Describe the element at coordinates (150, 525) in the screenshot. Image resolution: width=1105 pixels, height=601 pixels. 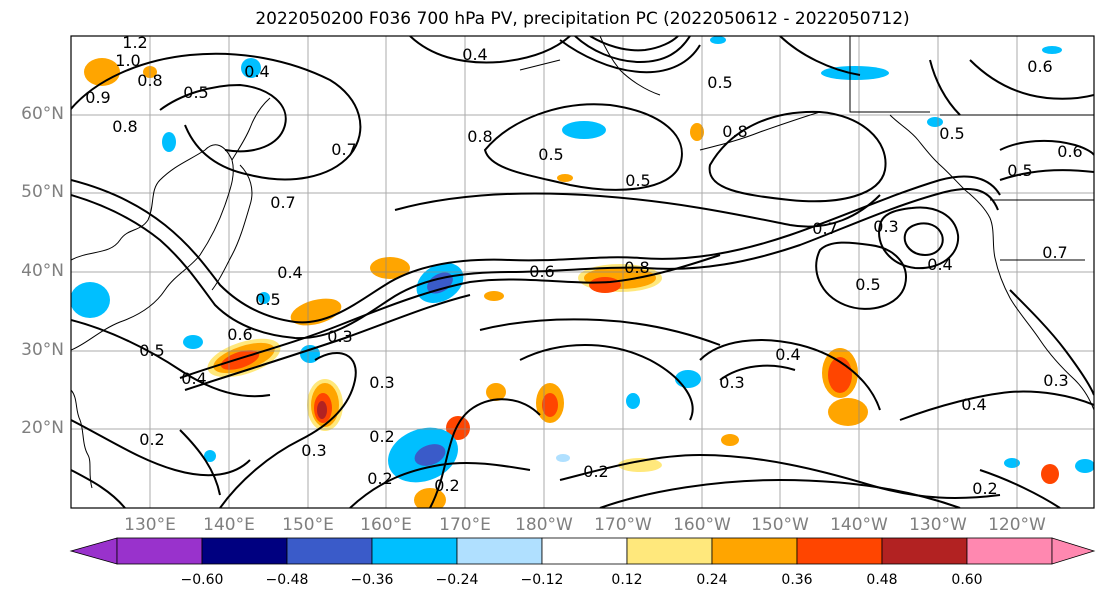
I see `lon-label: 130°E` at that location.